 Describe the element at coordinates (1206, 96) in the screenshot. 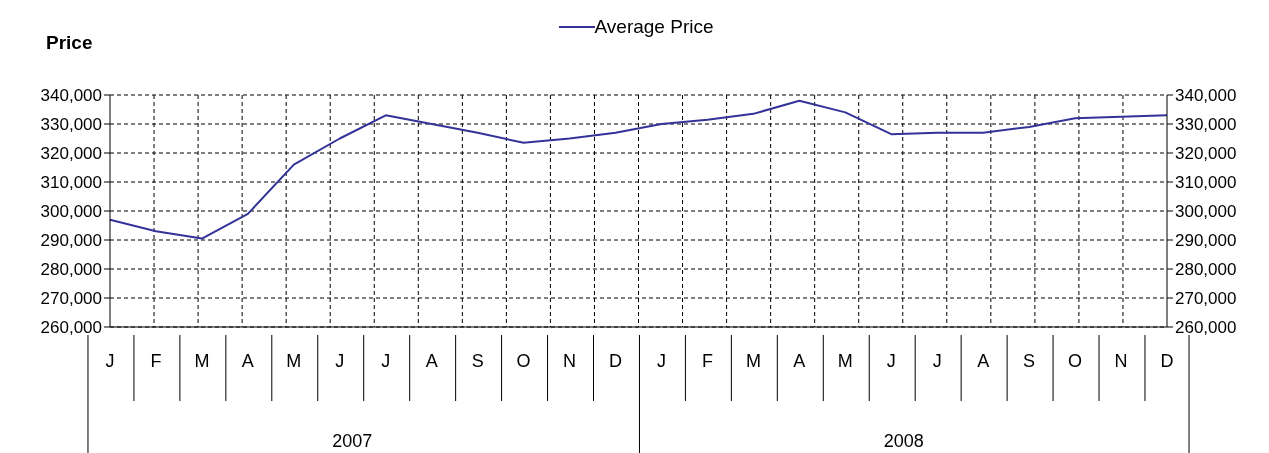

I see `y2-tick-label: 340,000` at that location.